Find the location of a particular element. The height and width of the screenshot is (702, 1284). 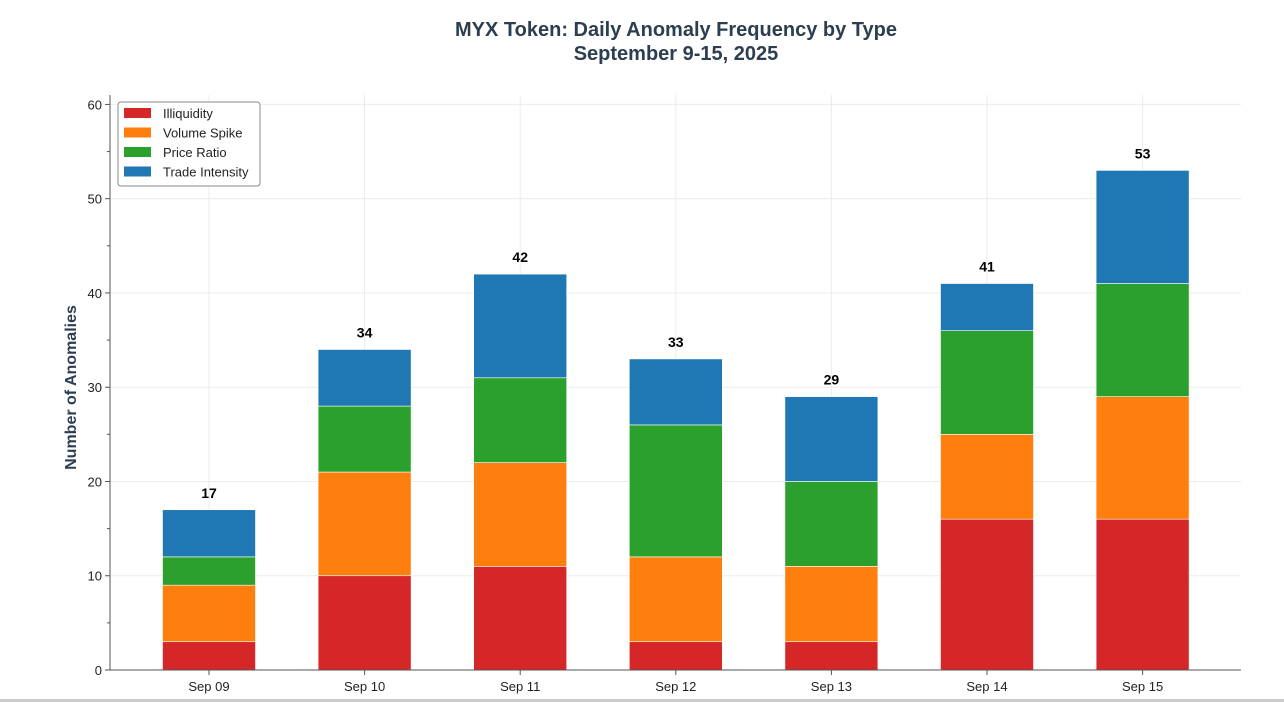

total-label: 53 is located at coordinates (1143, 153).